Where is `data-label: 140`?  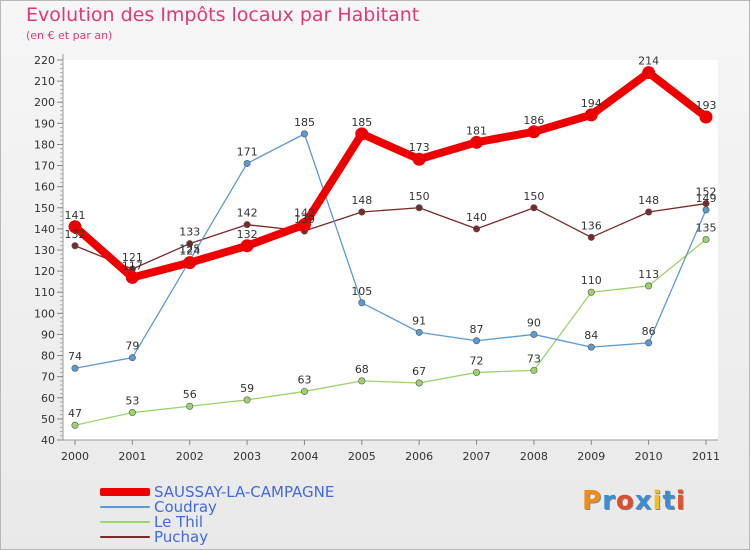
data-label: 140 is located at coordinates (476, 217).